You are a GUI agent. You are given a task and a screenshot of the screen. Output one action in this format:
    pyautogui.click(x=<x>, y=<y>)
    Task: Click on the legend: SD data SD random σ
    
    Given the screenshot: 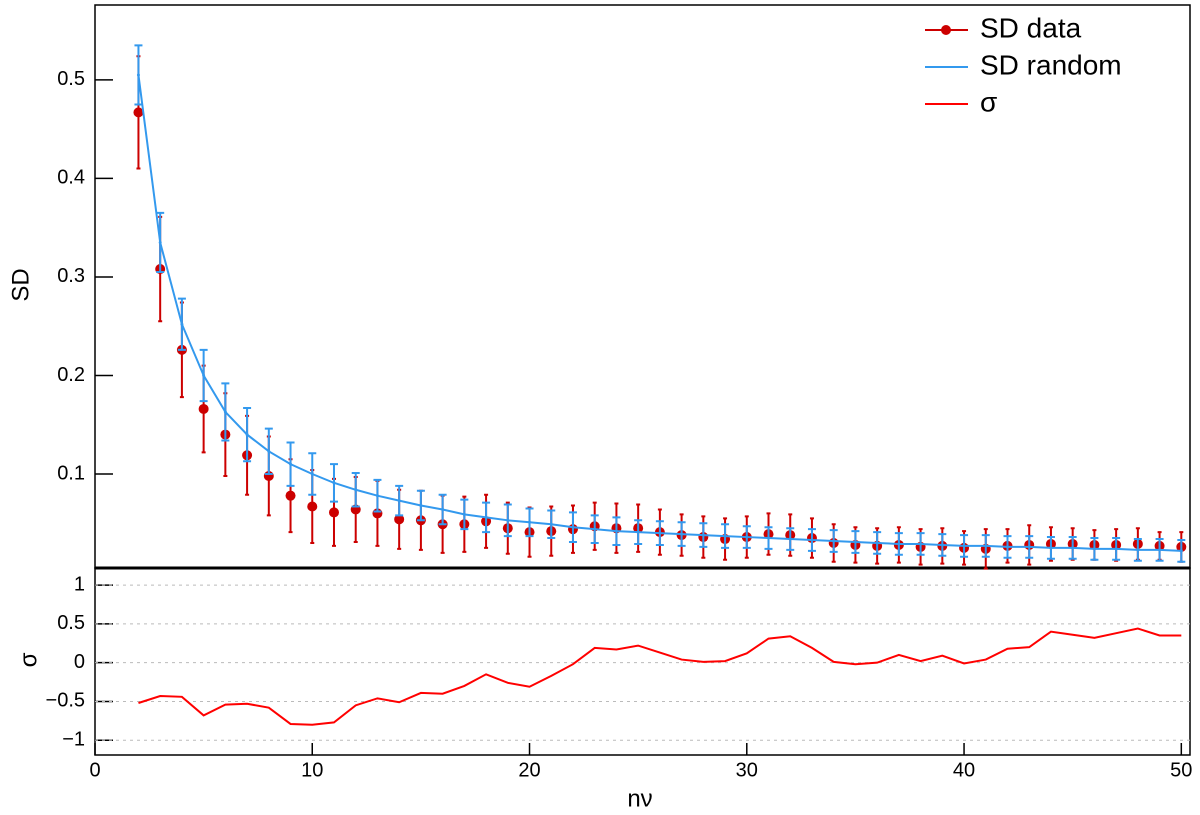 What is the action you would take?
    pyautogui.click(x=1023, y=64)
    